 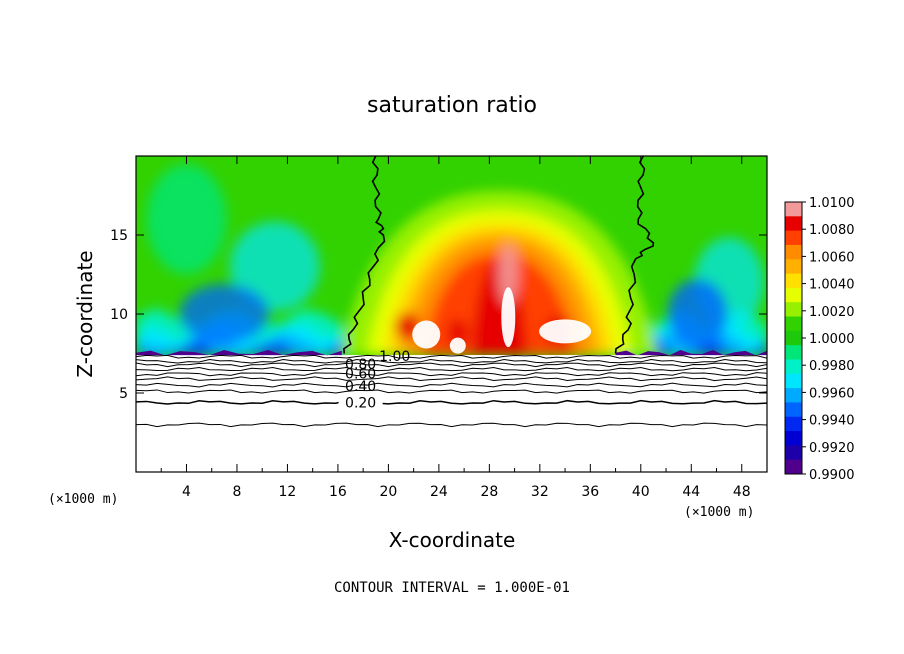 What do you see at coordinates (236, 492) in the screenshot?
I see `x-tick-label: 8` at bounding box center [236, 492].